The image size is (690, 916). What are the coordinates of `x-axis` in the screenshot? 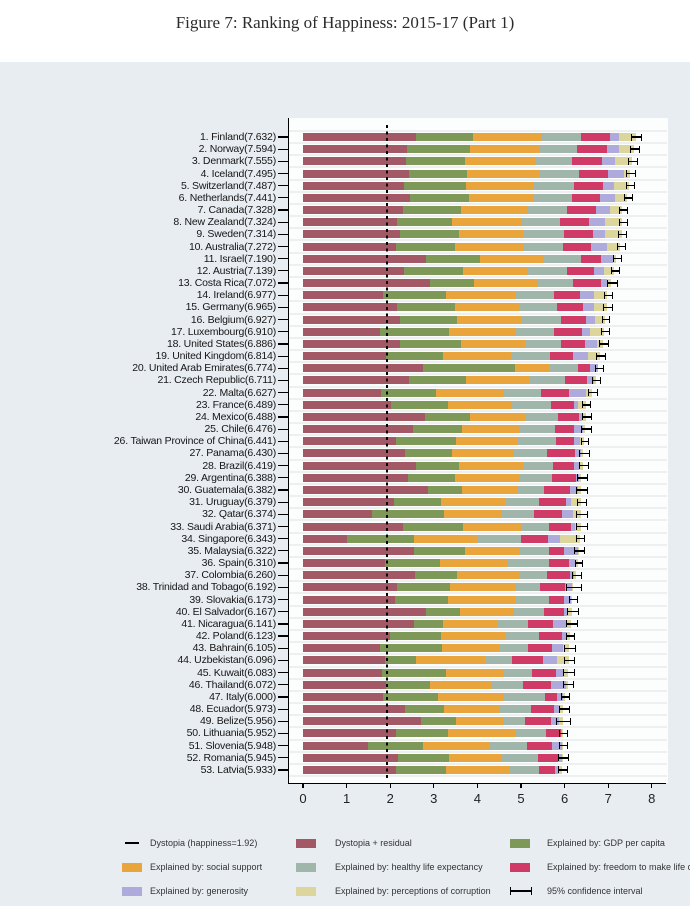 It's located at (476, 783).